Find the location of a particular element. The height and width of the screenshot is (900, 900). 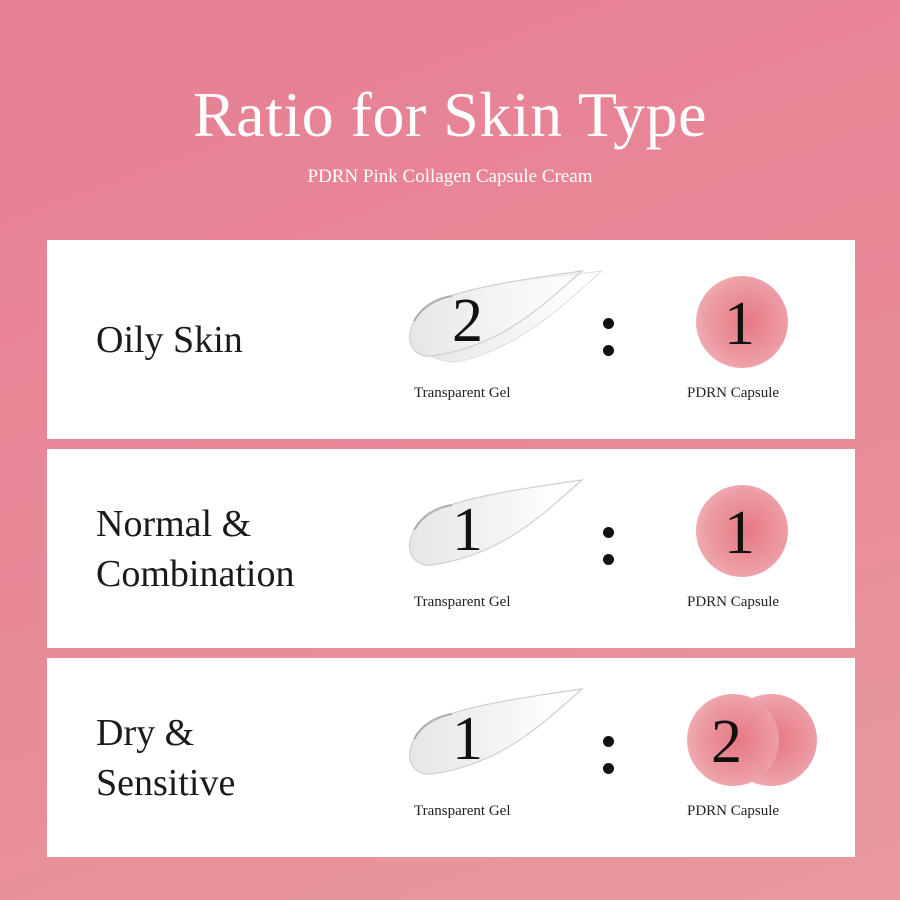

gel-ratio-number: 2 is located at coordinates (467, 321).